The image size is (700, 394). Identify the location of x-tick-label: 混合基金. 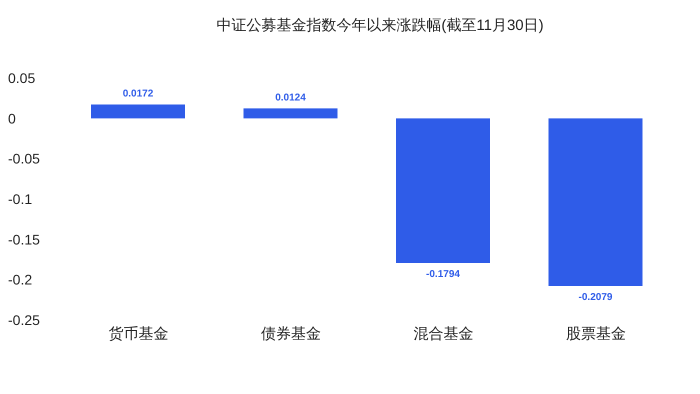
(443, 334).